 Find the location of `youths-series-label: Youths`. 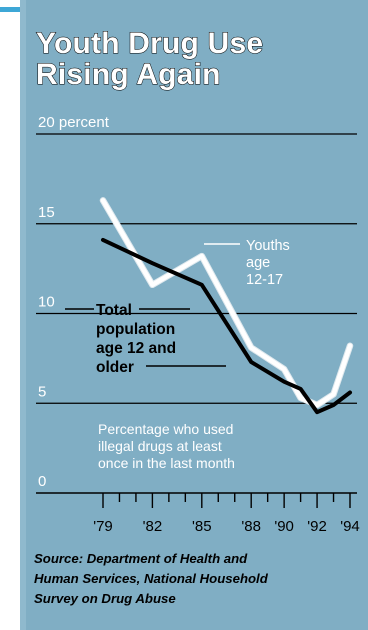

youths-series-label: Youths is located at coordinates (268, 246).